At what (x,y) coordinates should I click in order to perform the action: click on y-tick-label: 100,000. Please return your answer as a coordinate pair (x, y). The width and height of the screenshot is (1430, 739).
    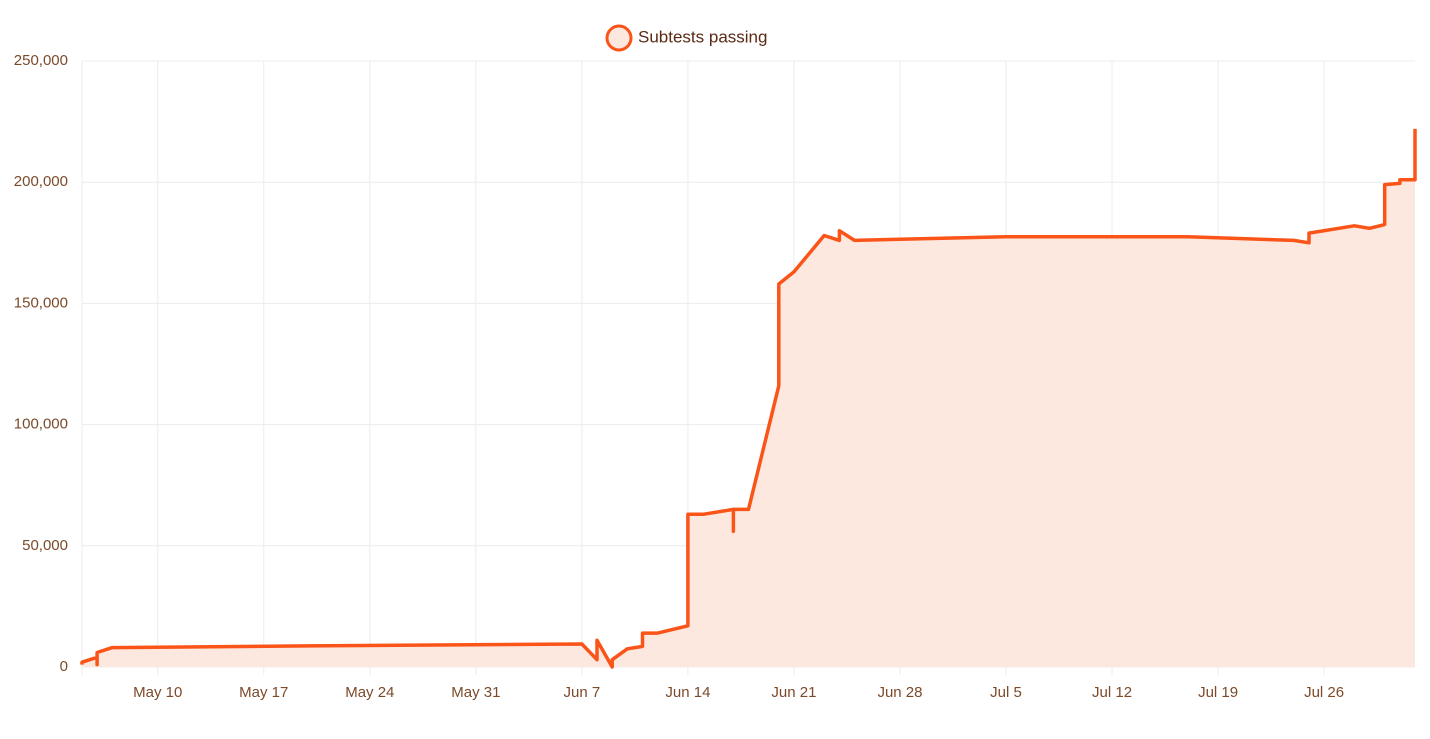
    Looking at the image, I should click on (41, 424).